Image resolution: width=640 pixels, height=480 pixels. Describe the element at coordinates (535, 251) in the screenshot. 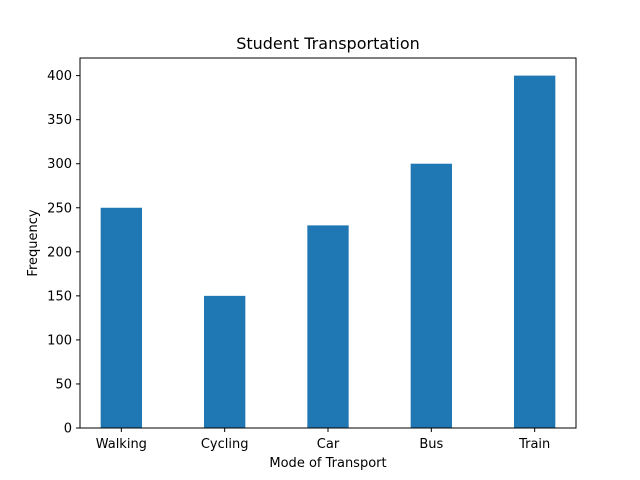

I see `bar-train` at that location.